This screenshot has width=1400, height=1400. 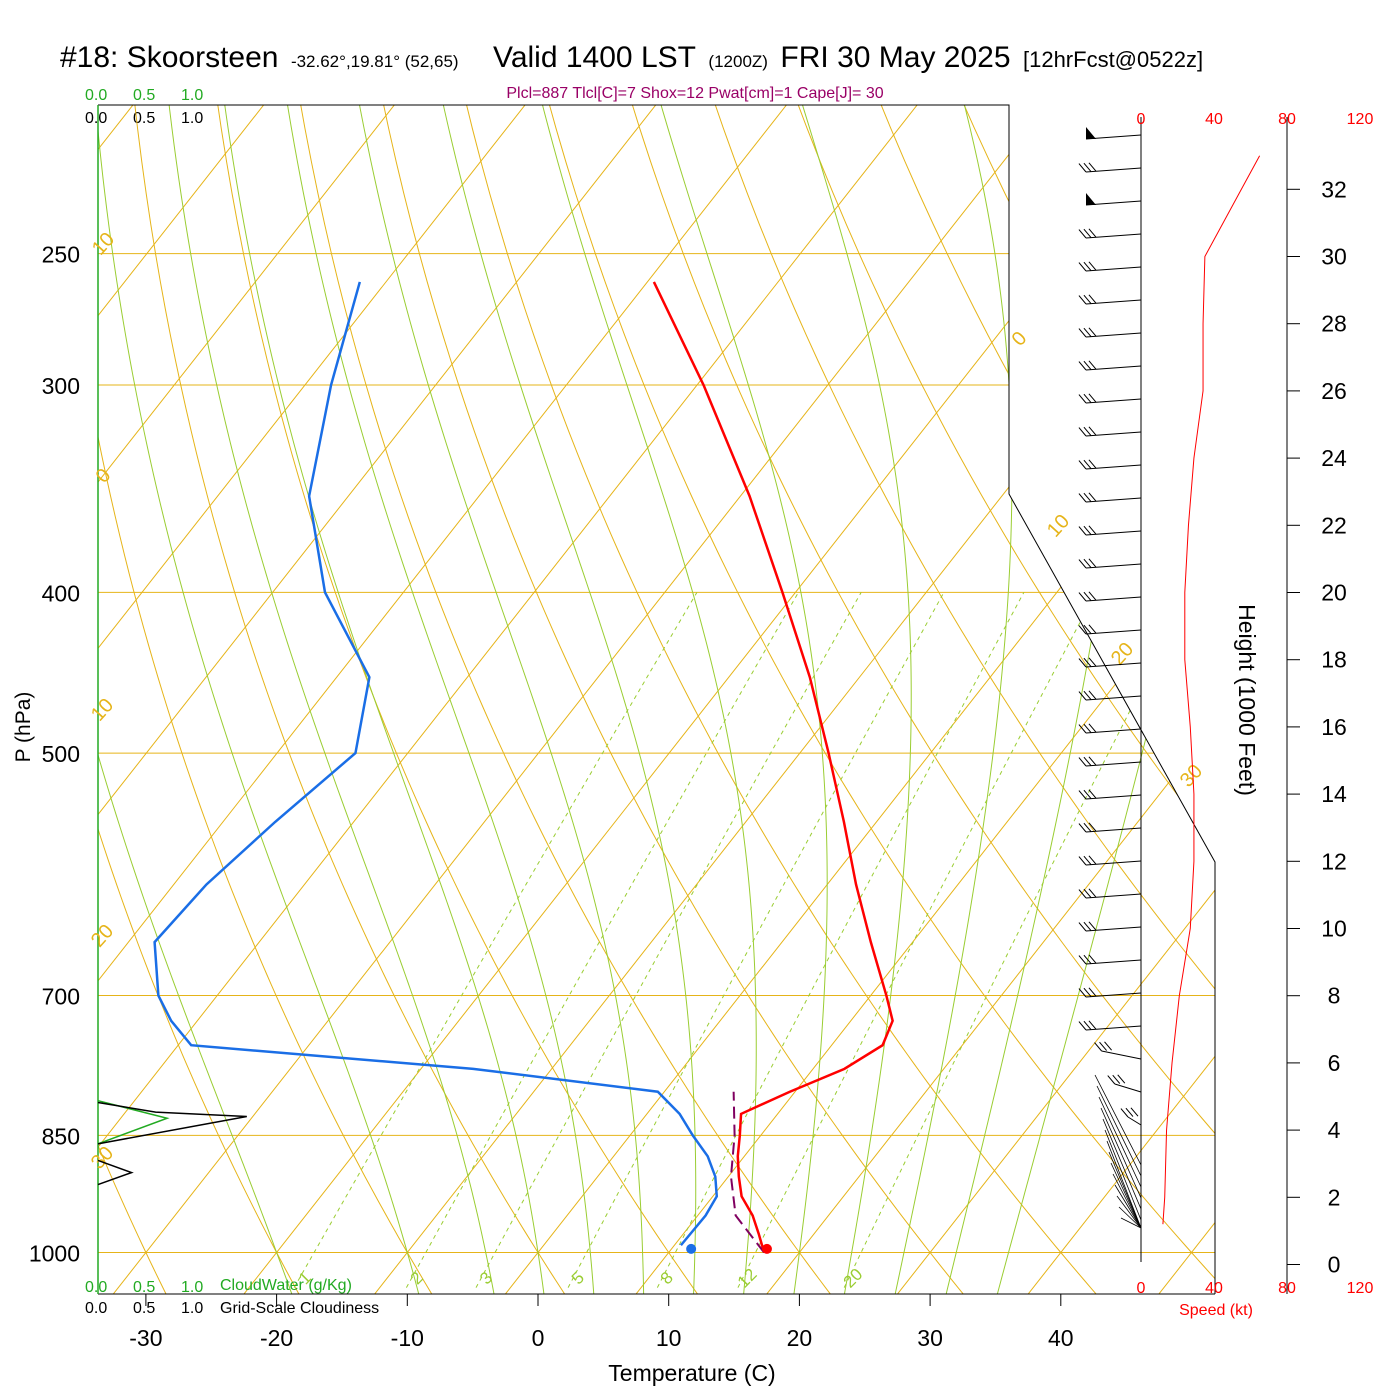 What do you see at coordinates (286, 1285) in the screenshot?
I see `cloudwater-label: CloudWater (g/Kg)` at bounding box center [286, 1285].